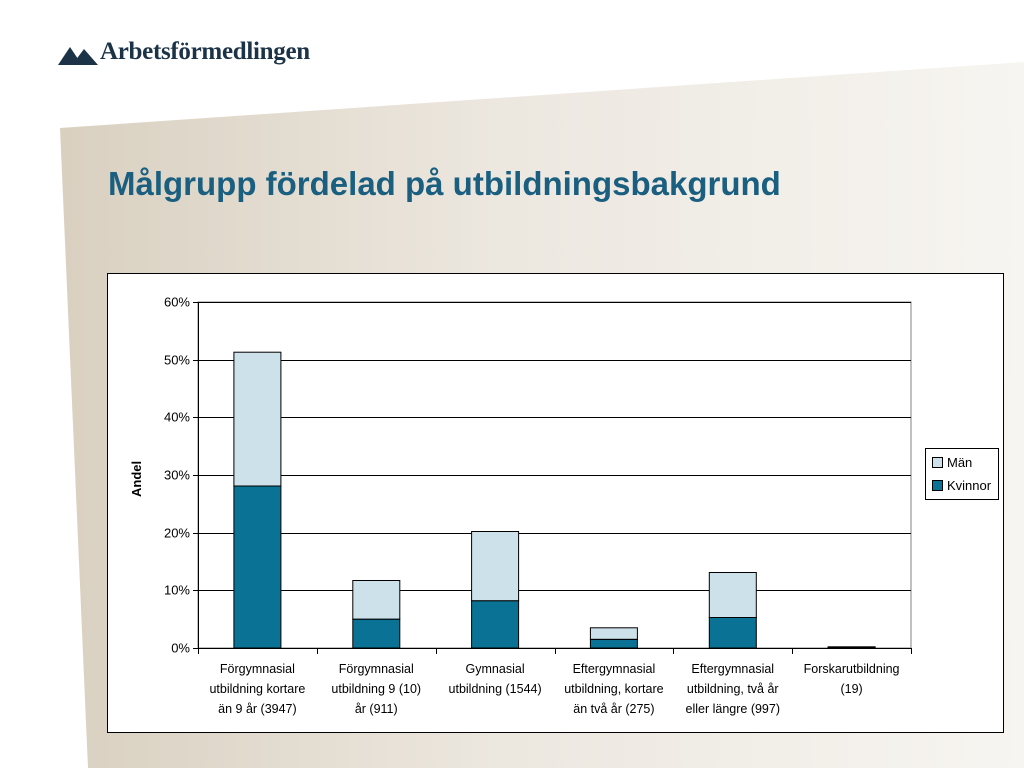  I want to click on chart-legend: Män Kvinnor, so click(962, 474).